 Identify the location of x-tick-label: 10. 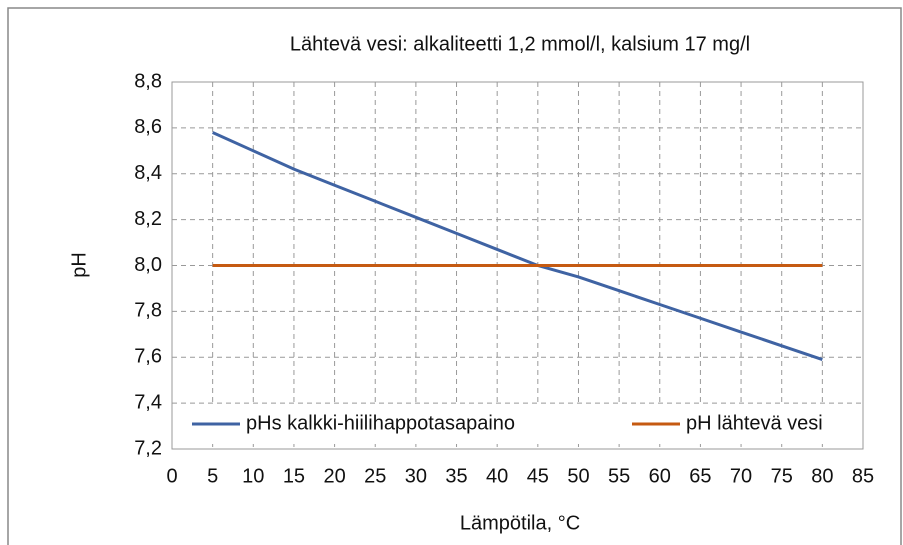
(253, 476).